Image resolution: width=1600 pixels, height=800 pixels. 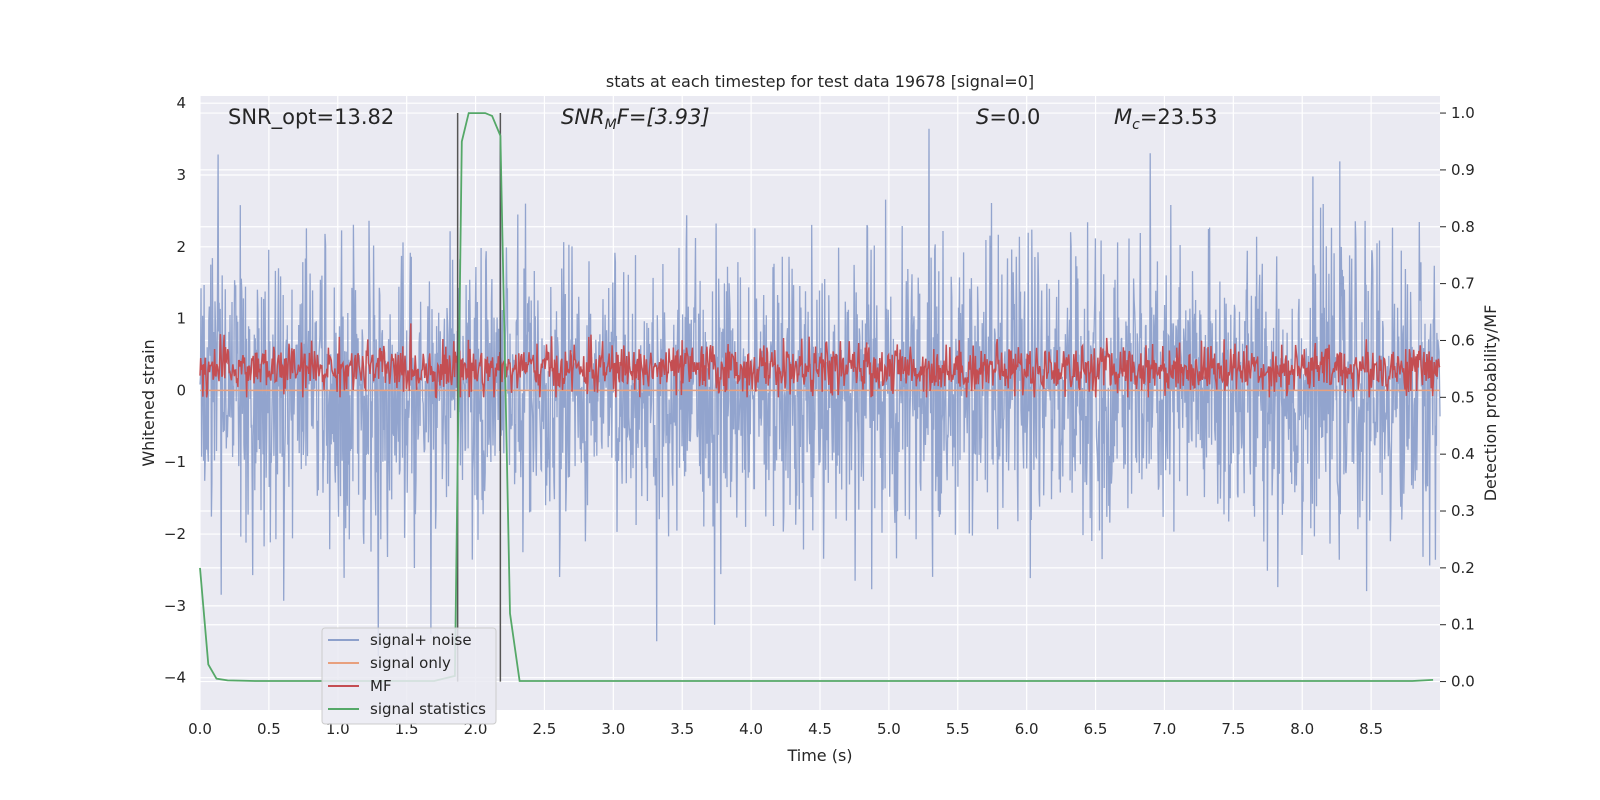 What do you see at coordinates (1463, 113) in the screenshot?
I see `y-right-tick-label: 1.0` at bounding box center [1463, 113].